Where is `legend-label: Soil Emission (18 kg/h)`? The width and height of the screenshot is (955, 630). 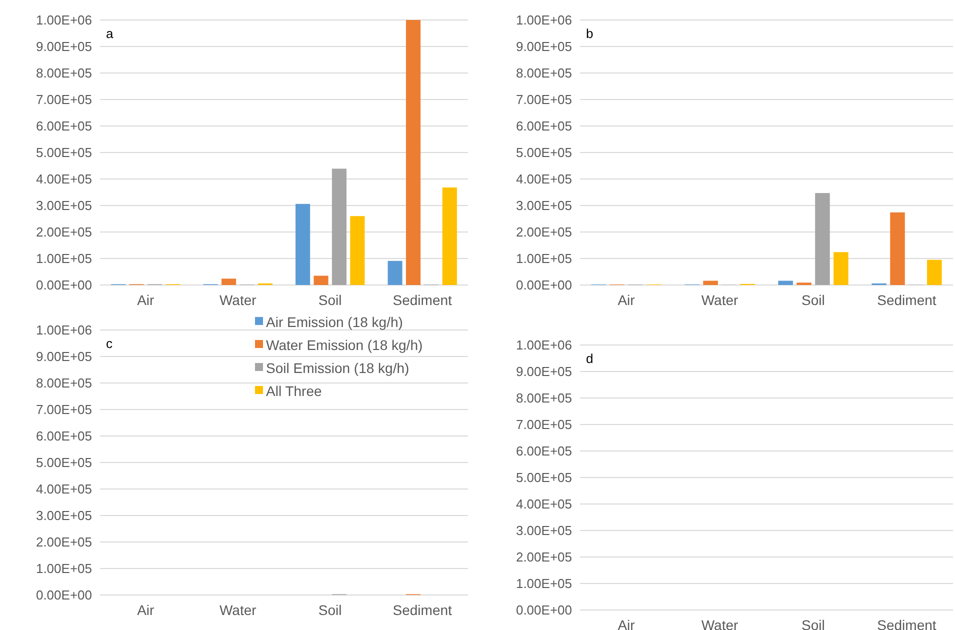 legend-label: Soil Emission (18 kg/h) is located at coordinates (338, 368).